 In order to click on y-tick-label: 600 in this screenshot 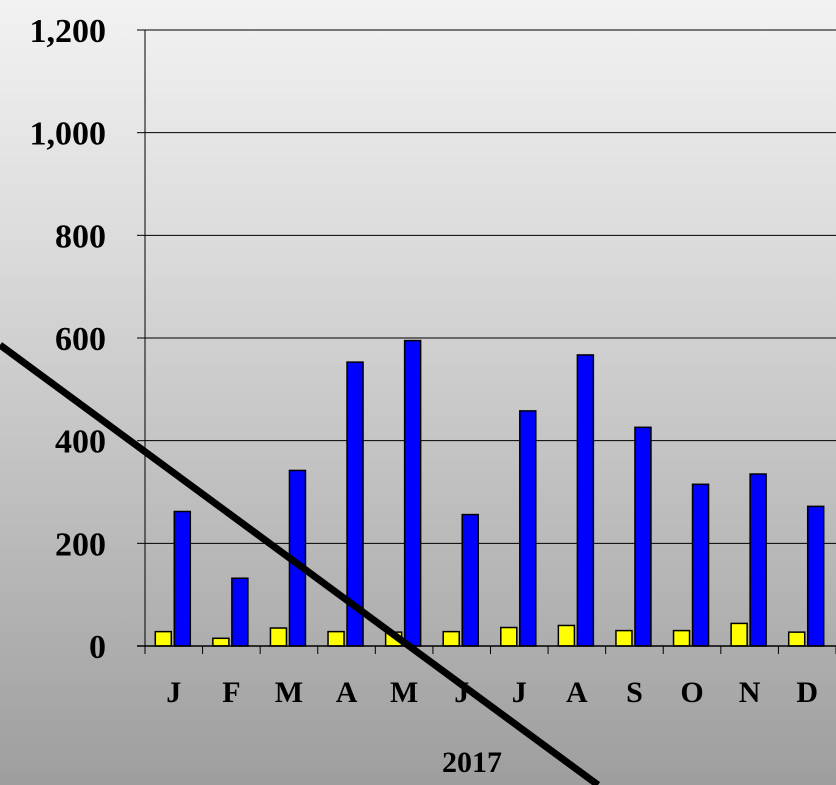, I will do `click(80, 339)`.